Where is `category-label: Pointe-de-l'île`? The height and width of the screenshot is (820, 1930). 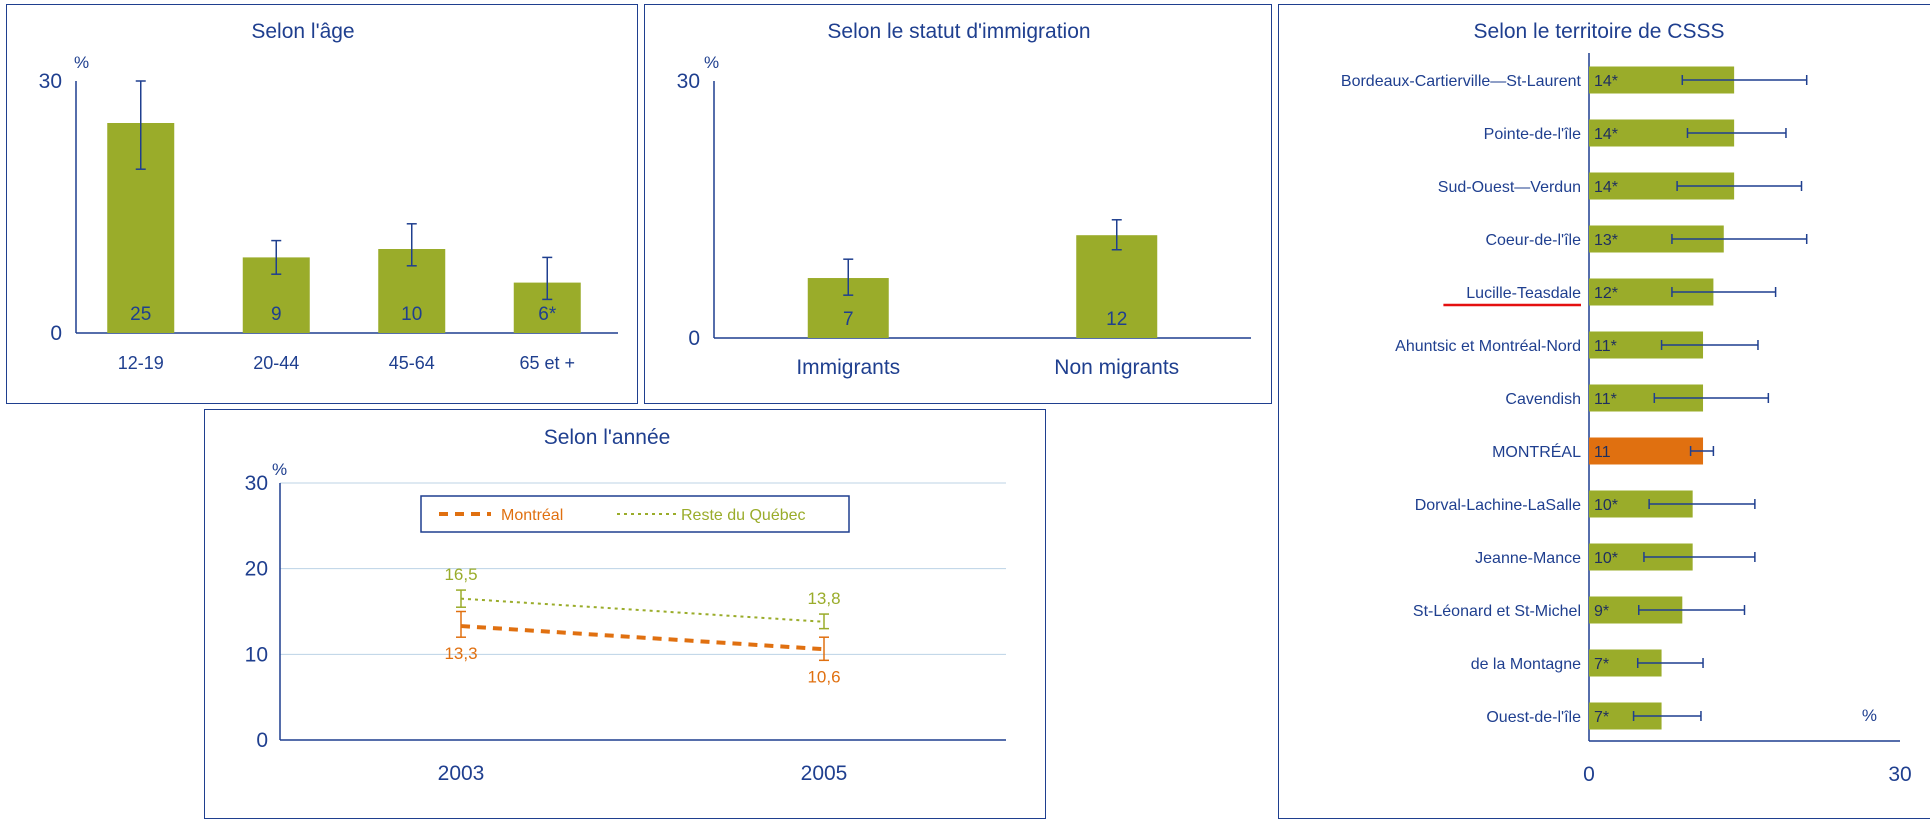 category-label: Pointe-de-l'île is located at coordinates (1532, 134).